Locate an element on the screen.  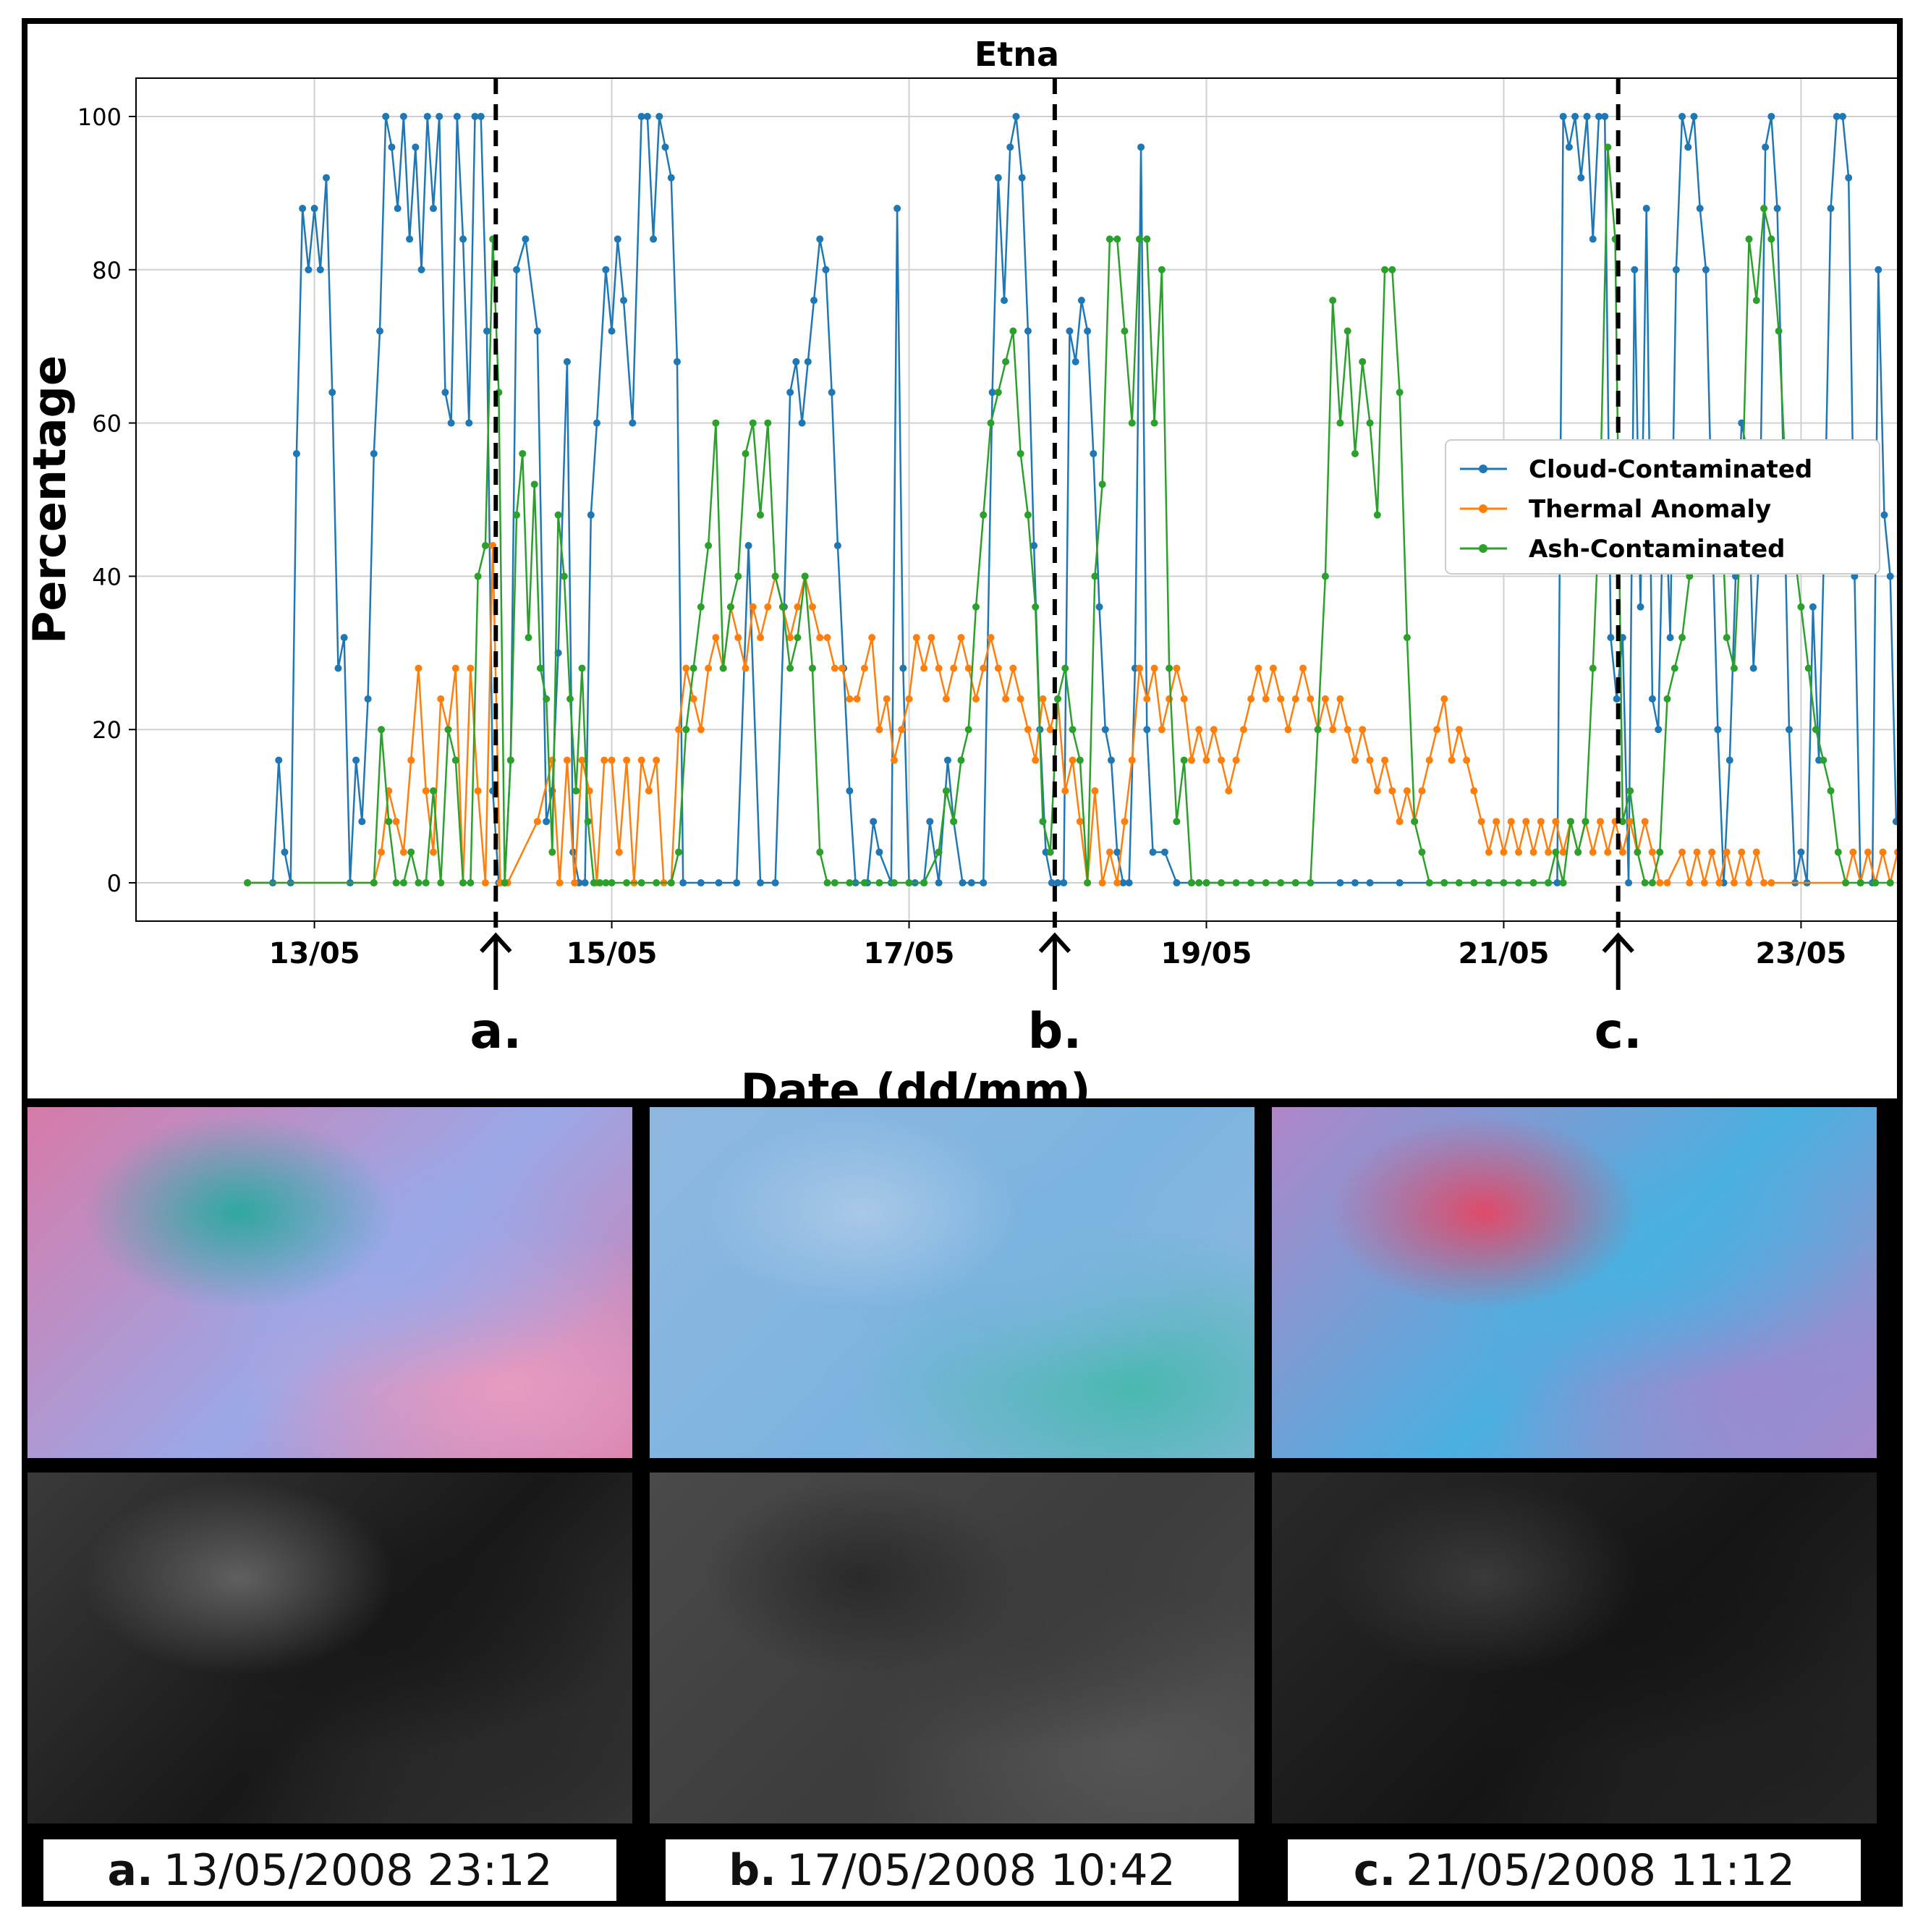
chart-title: Etna is located at coordinates (1017, 54).